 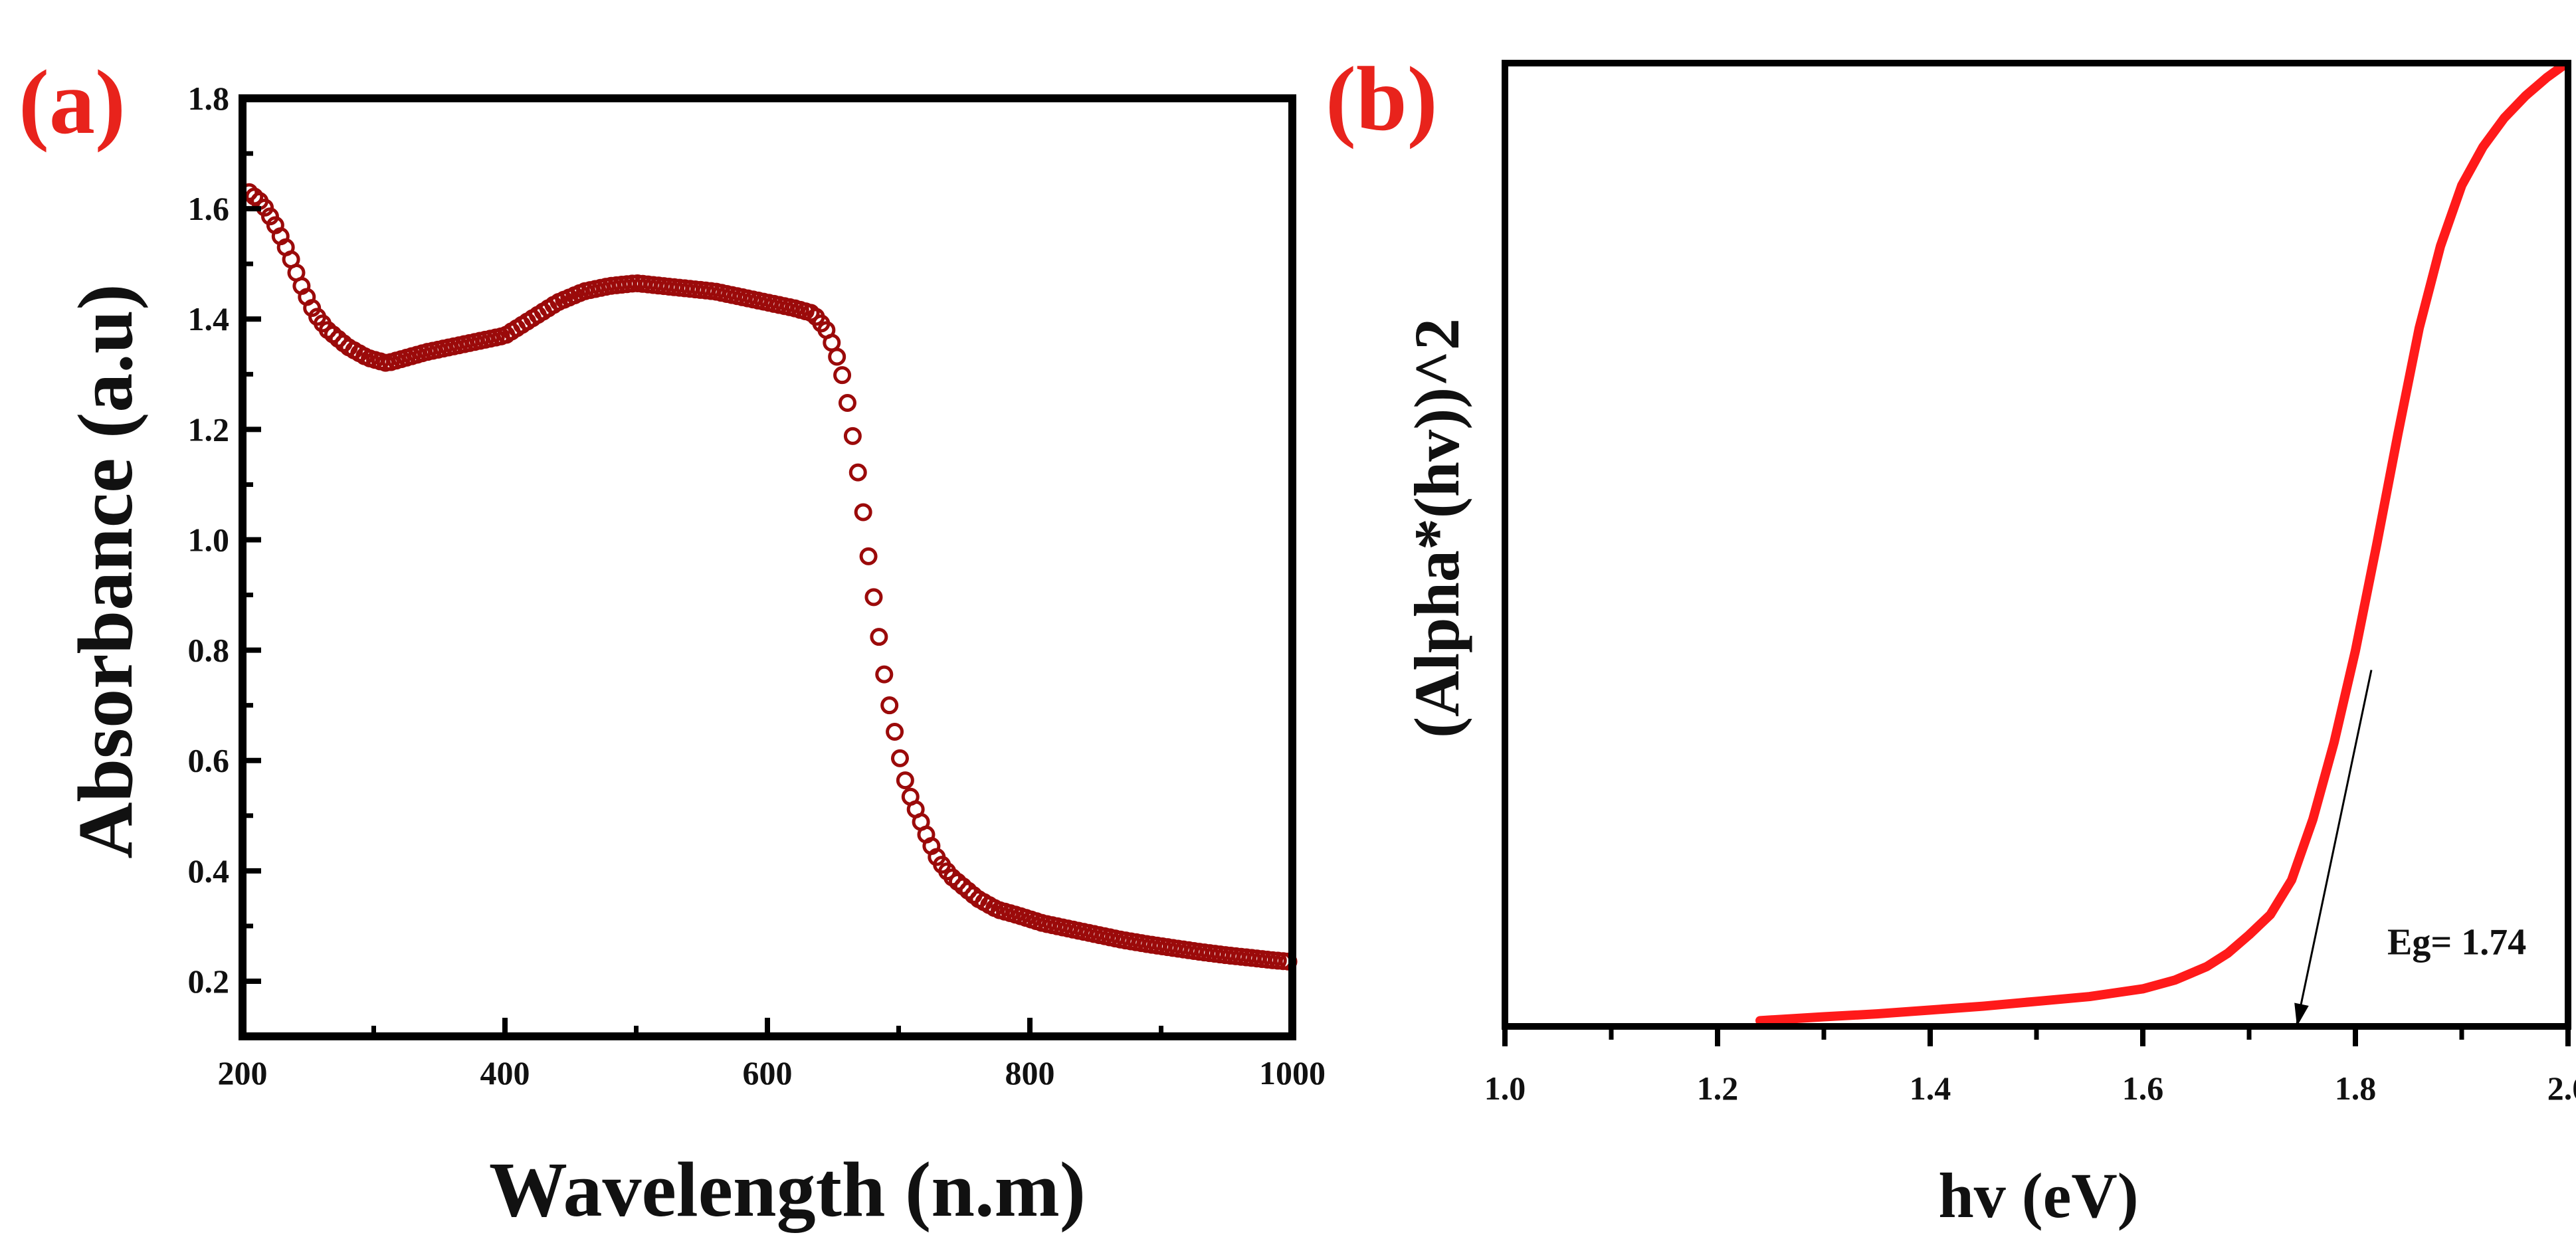 I want to click on bandgap-annotation: Eg= 1.74, so click(x=2457, y=942).